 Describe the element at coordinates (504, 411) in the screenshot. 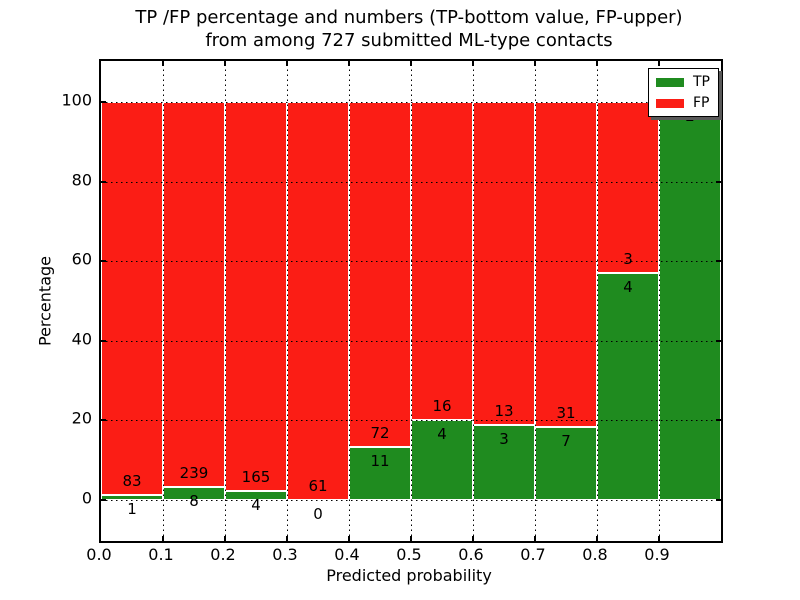

I see `bar-fp-count-label: 13` at that location.